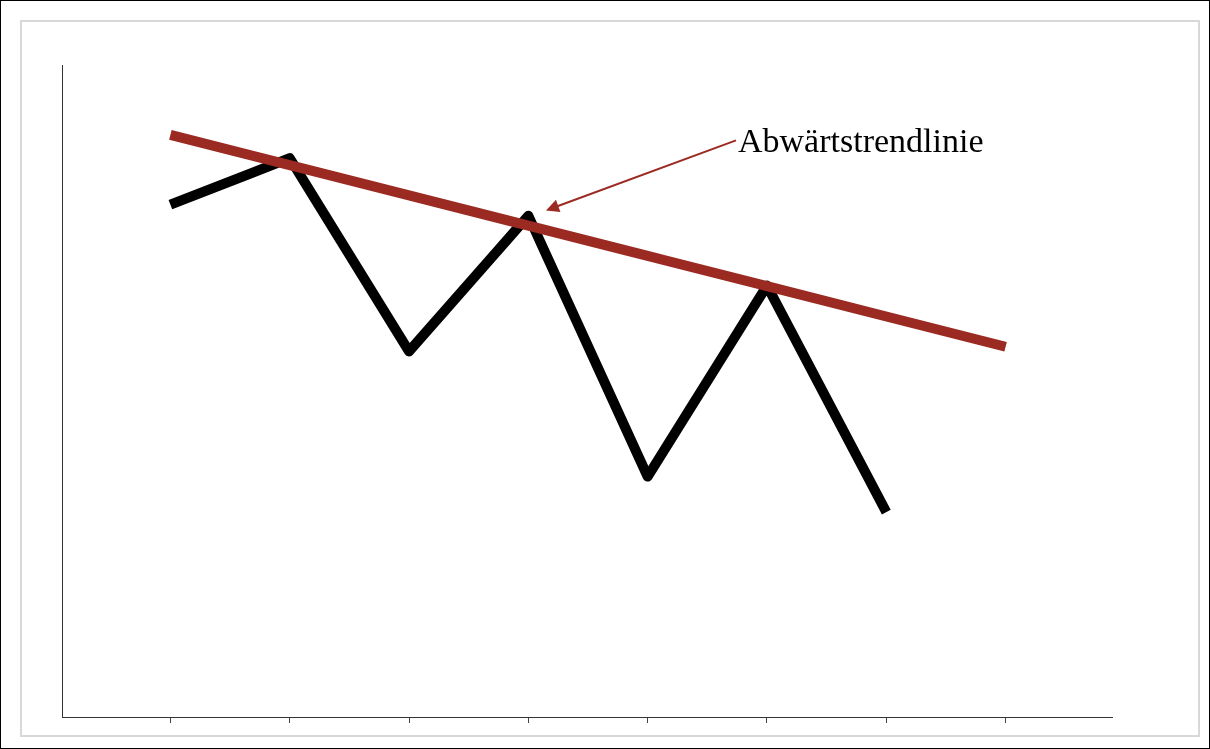  What do you see at coordinates (861, 140) in the screenshot?
I see `annotation: Abwärtstrendlinie` at bounding box center [861, 140].